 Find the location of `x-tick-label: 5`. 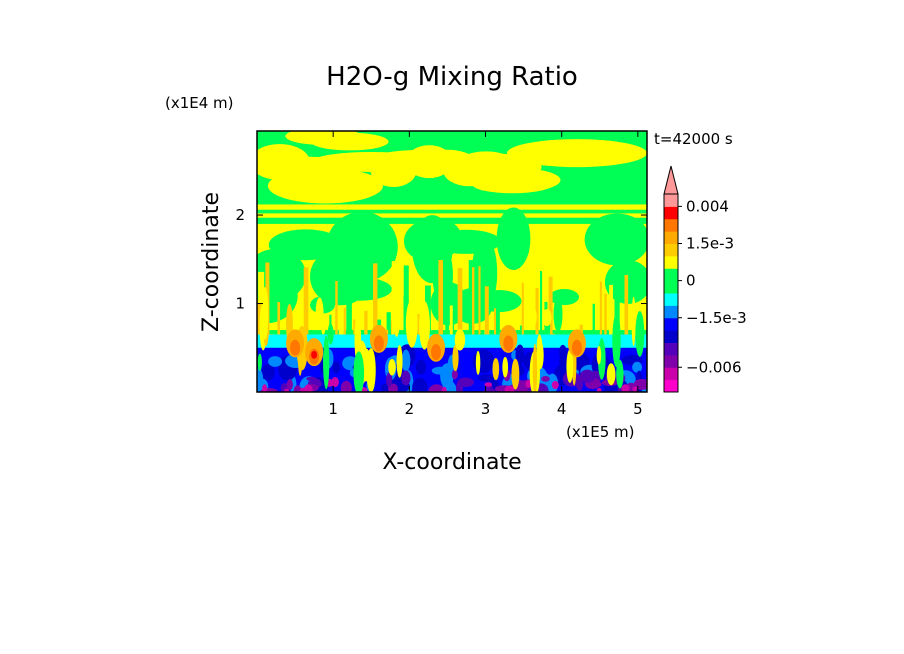

x-tick-label: 5 is located at coordinates (638, 409).